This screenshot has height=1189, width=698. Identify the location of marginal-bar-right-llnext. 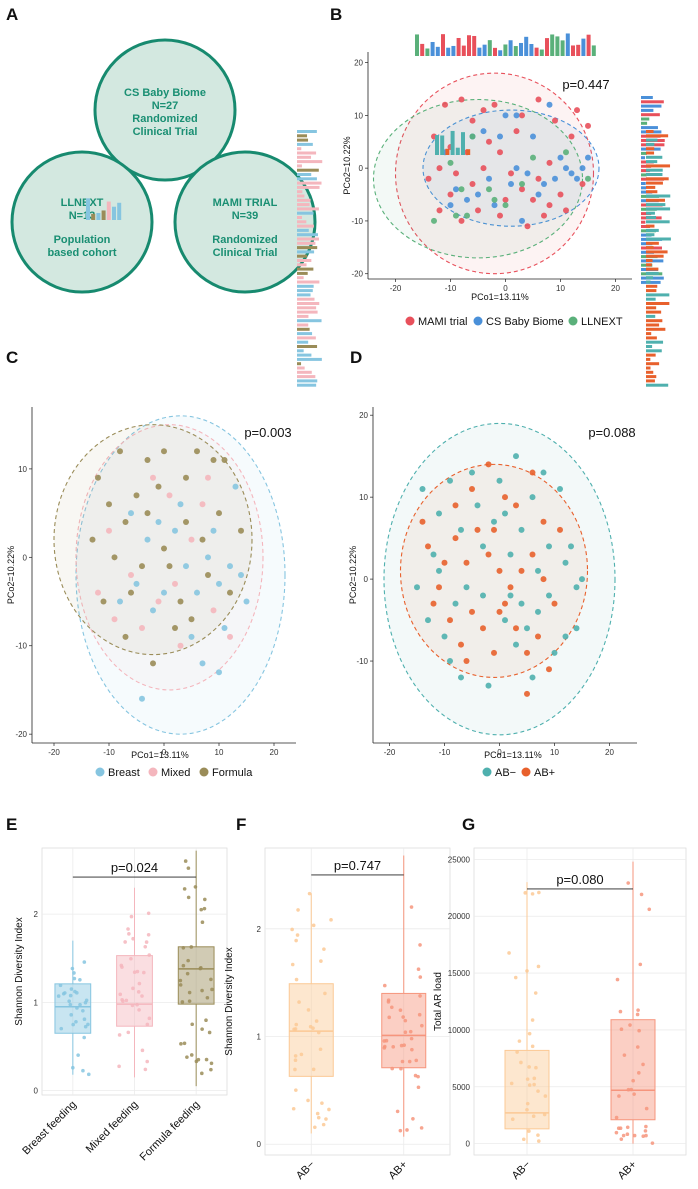
(644, 153).